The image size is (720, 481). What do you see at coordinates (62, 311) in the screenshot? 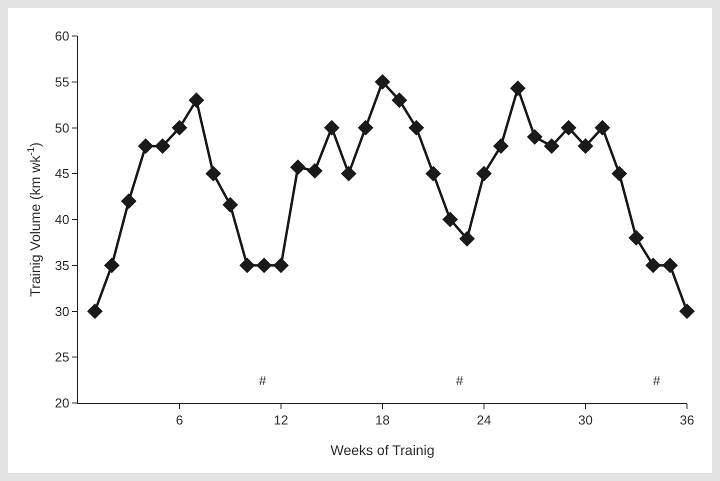
I see `y-tick-label: 30` at bounding box center [62, 311].